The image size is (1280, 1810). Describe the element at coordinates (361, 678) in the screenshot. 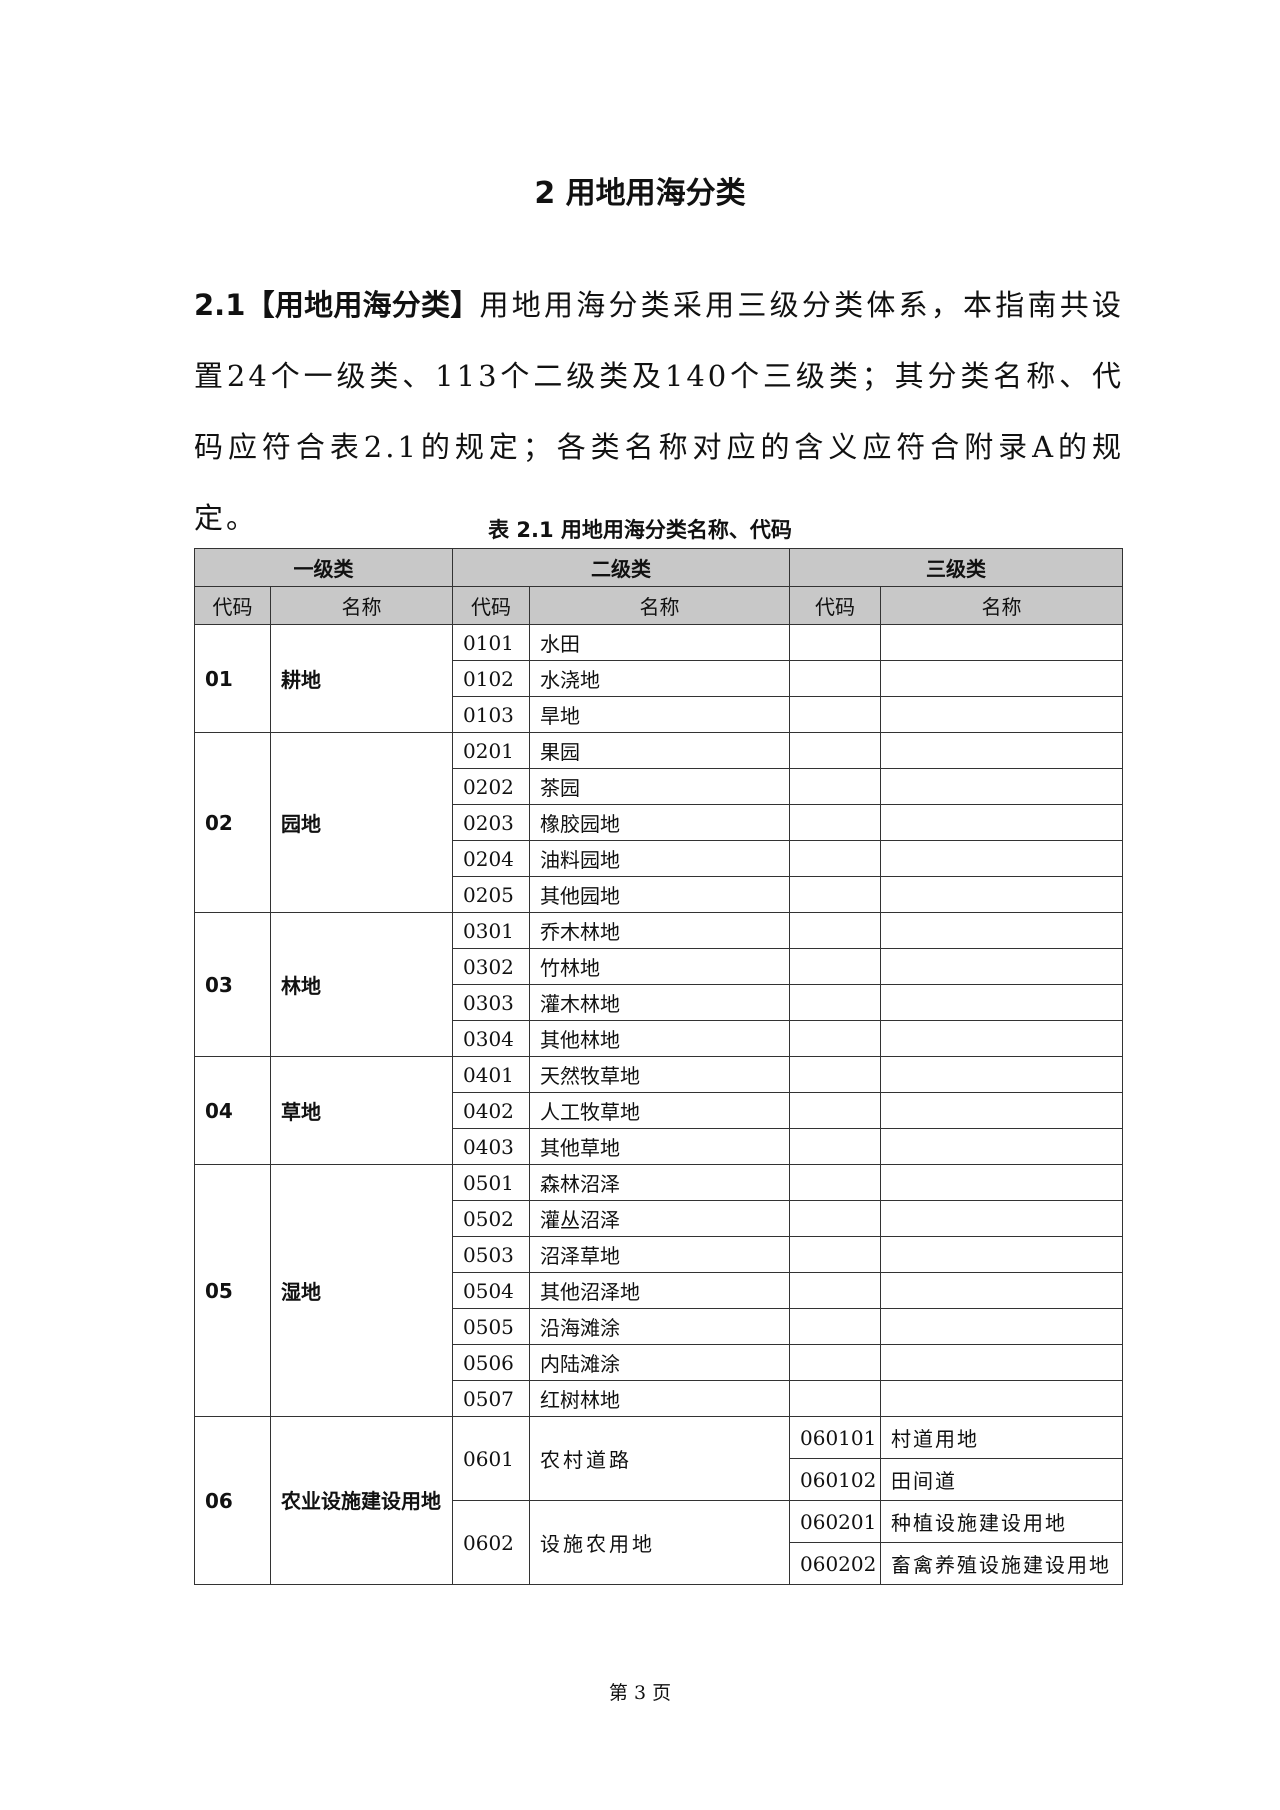

I see `level1-name: 耕地` at that location.